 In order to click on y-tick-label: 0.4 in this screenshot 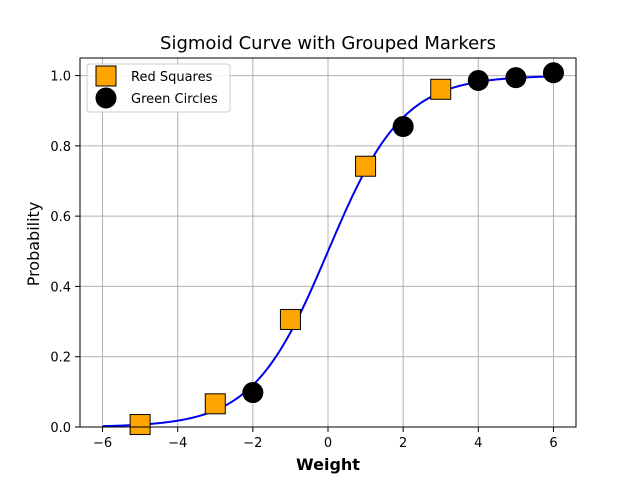, I will do `click(60, 287)`.